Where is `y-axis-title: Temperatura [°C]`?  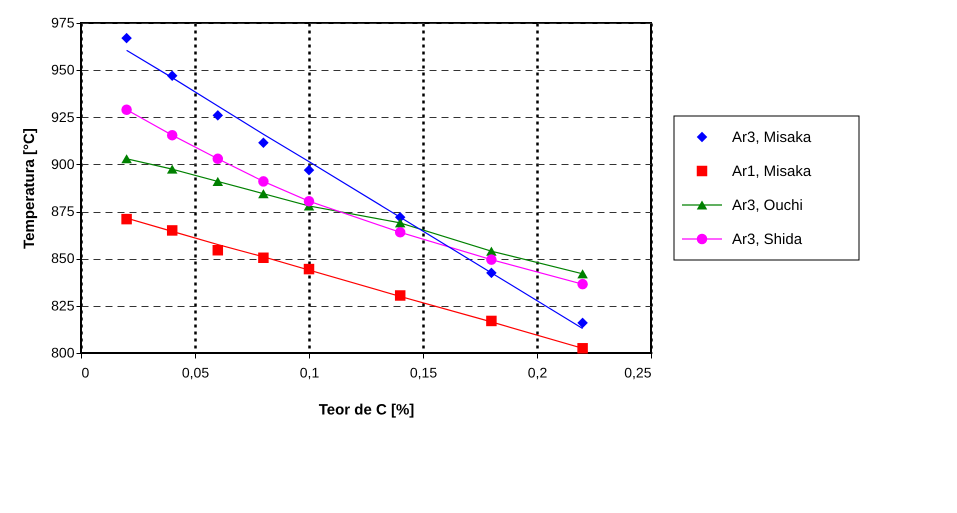 y-axis-title: Temperatura [°C] is located at coordinates (29, 188).